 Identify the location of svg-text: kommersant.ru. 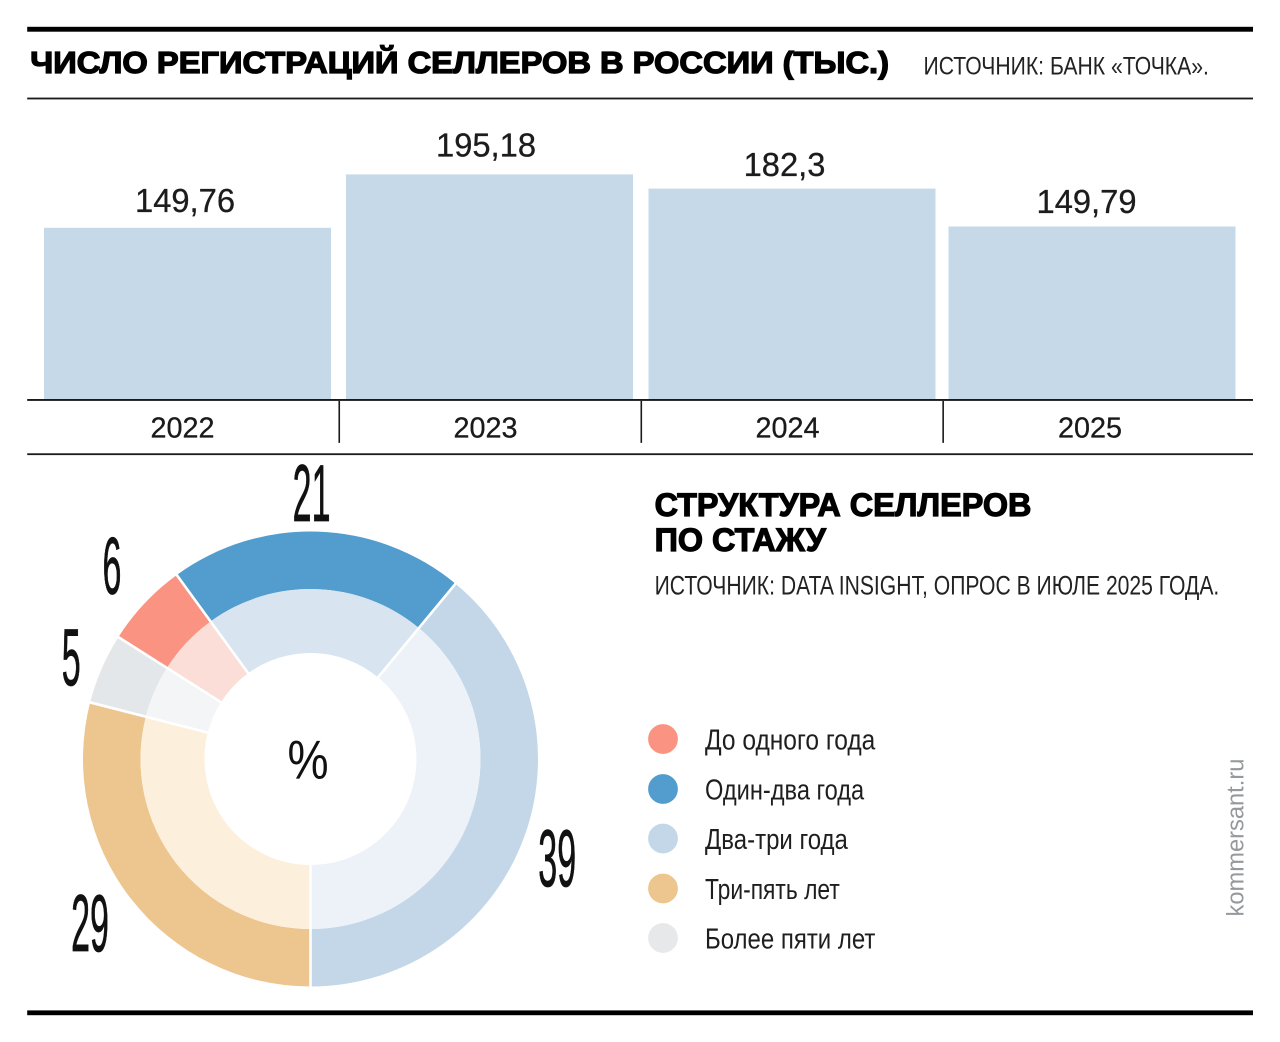
(1235, 838).